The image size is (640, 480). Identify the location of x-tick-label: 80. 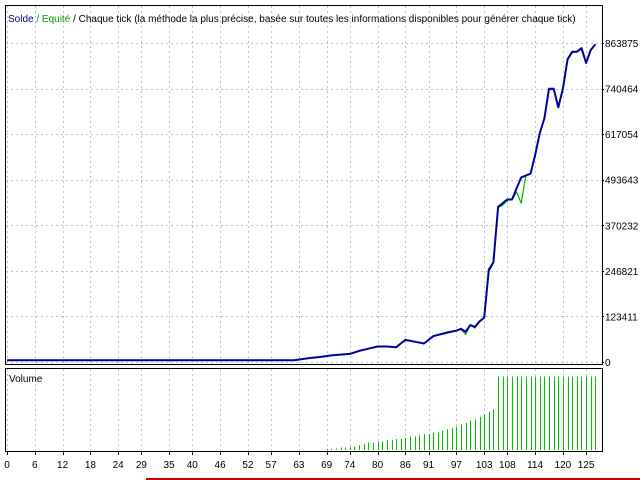
(378, 465).